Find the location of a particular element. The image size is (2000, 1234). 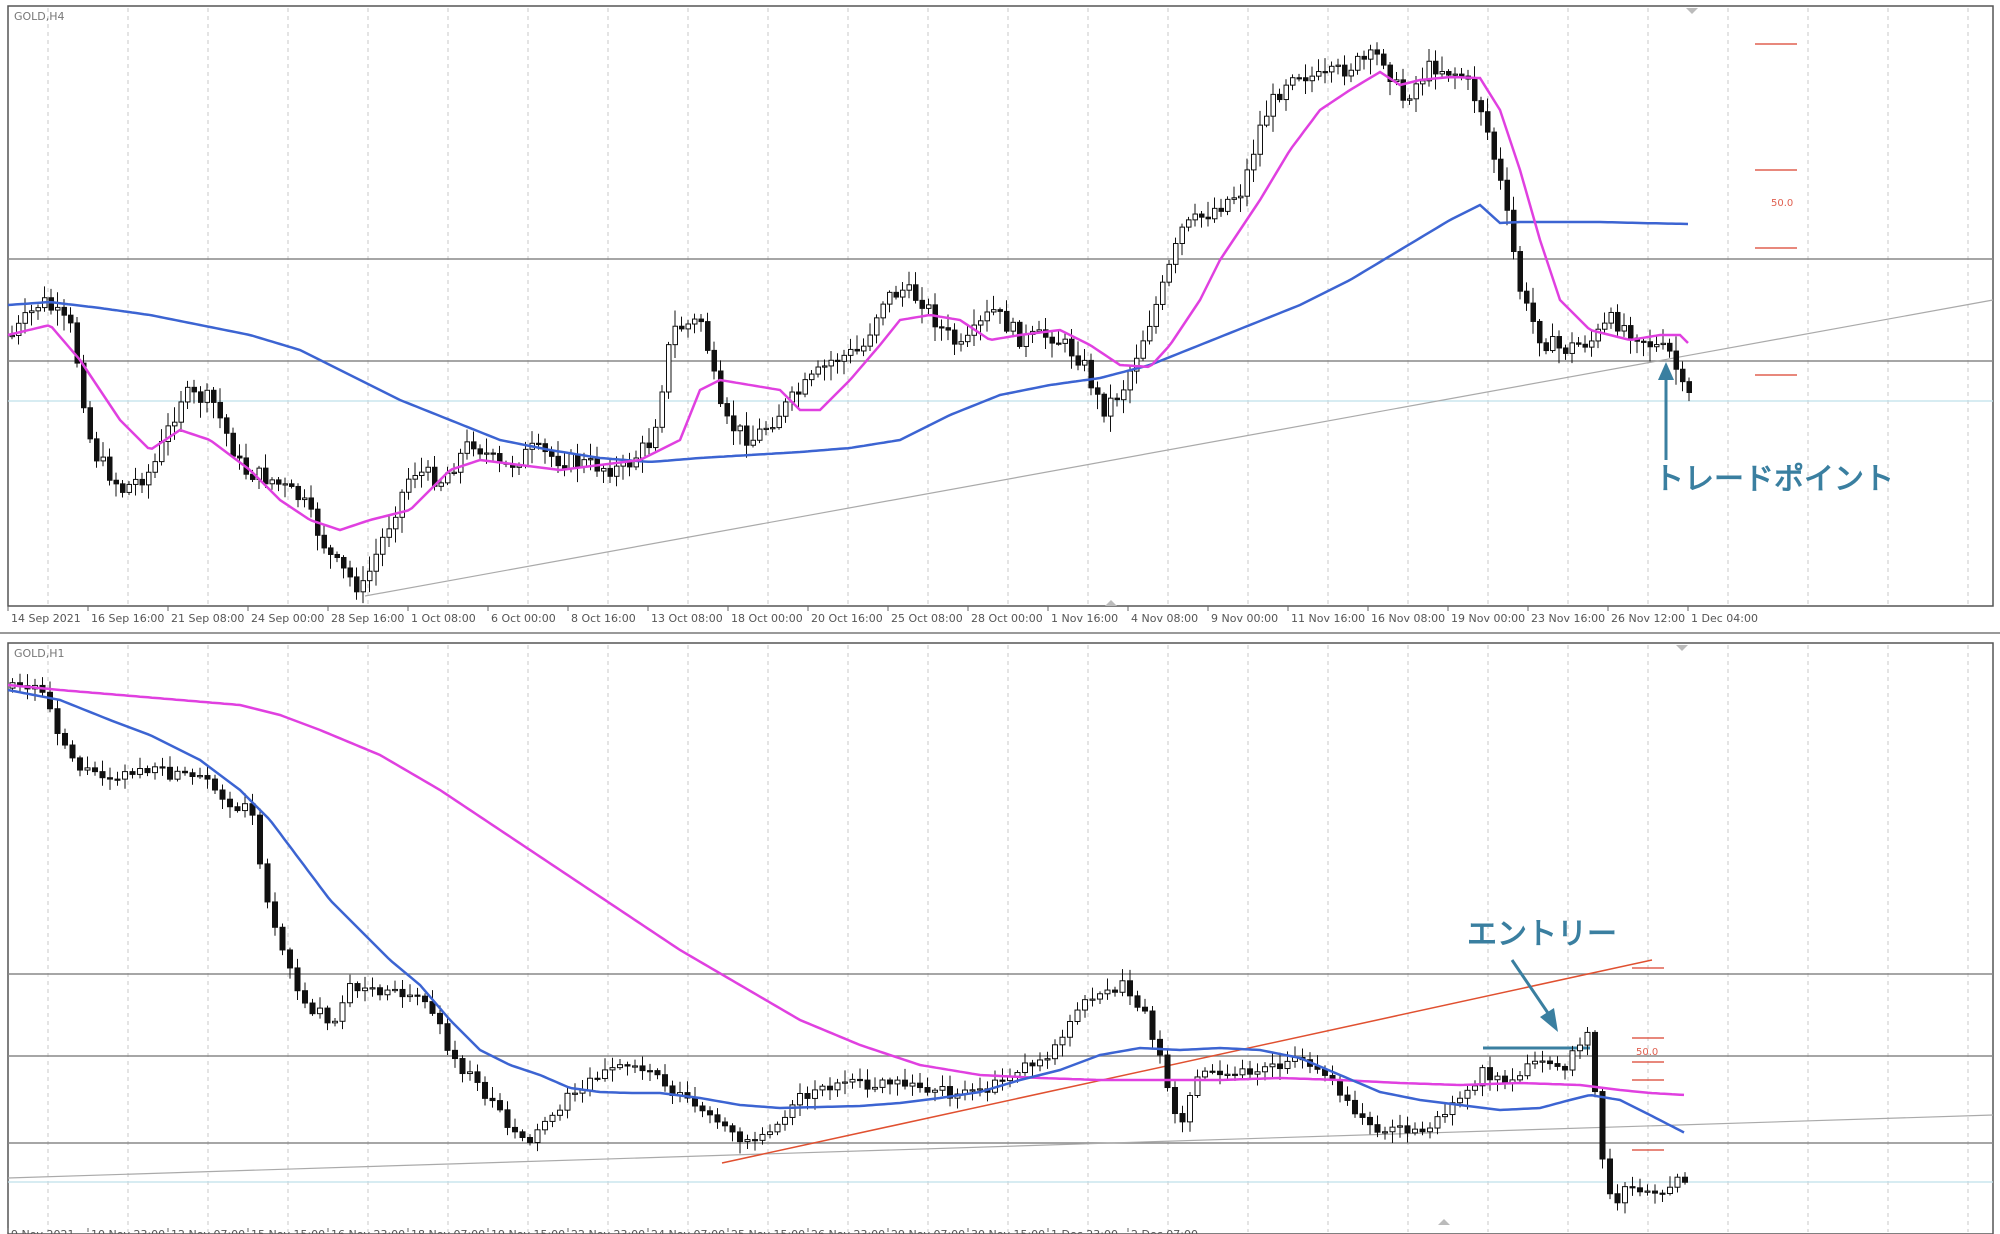

h1-fib-label: 50.0 is located at coordinates (1647, 1052).